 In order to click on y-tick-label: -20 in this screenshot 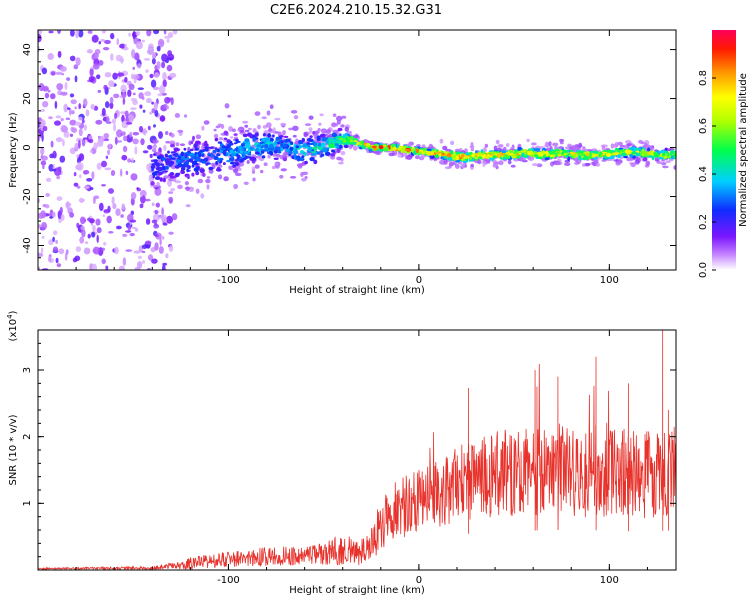, I will do `click(27, 196)`.